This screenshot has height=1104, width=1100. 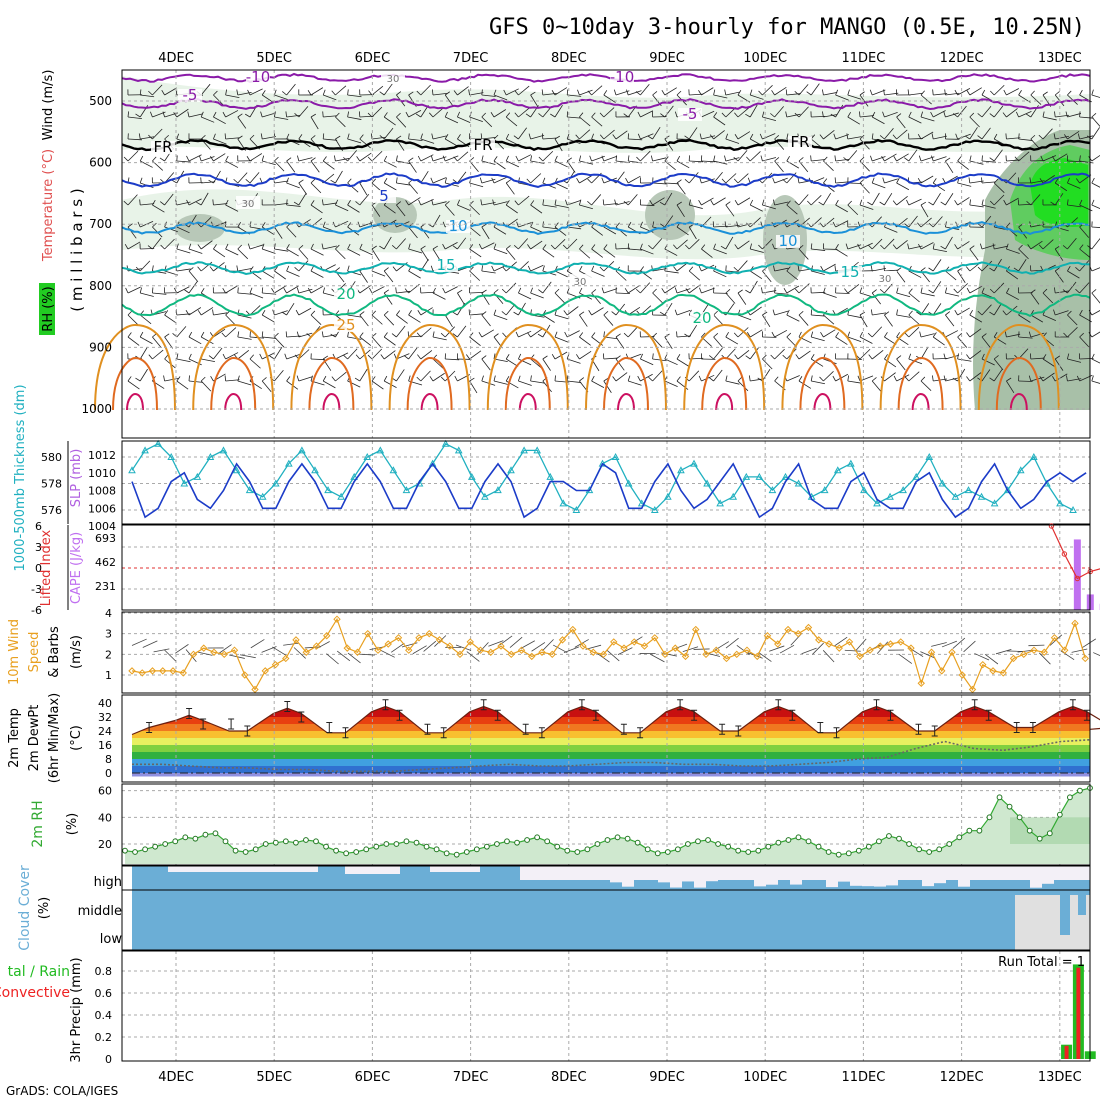 I want to click on precip-ylabel-a: tal / Rain, so click(x=39, y=972).